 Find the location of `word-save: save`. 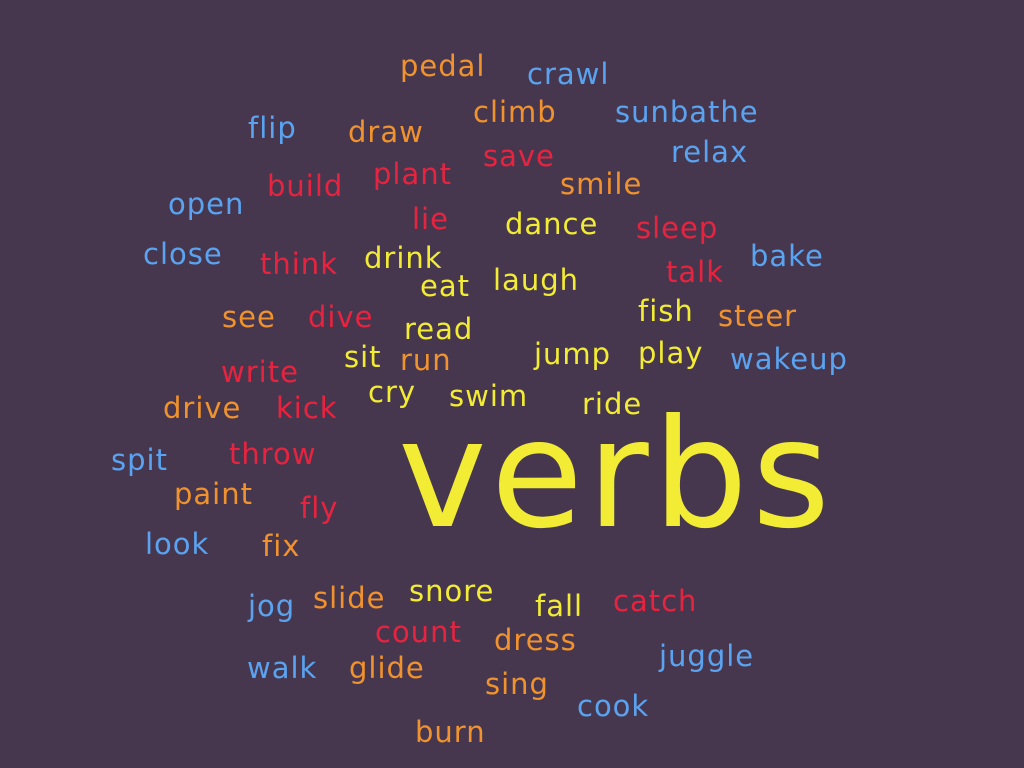

word-save: save is located at coordinates (519, 156).